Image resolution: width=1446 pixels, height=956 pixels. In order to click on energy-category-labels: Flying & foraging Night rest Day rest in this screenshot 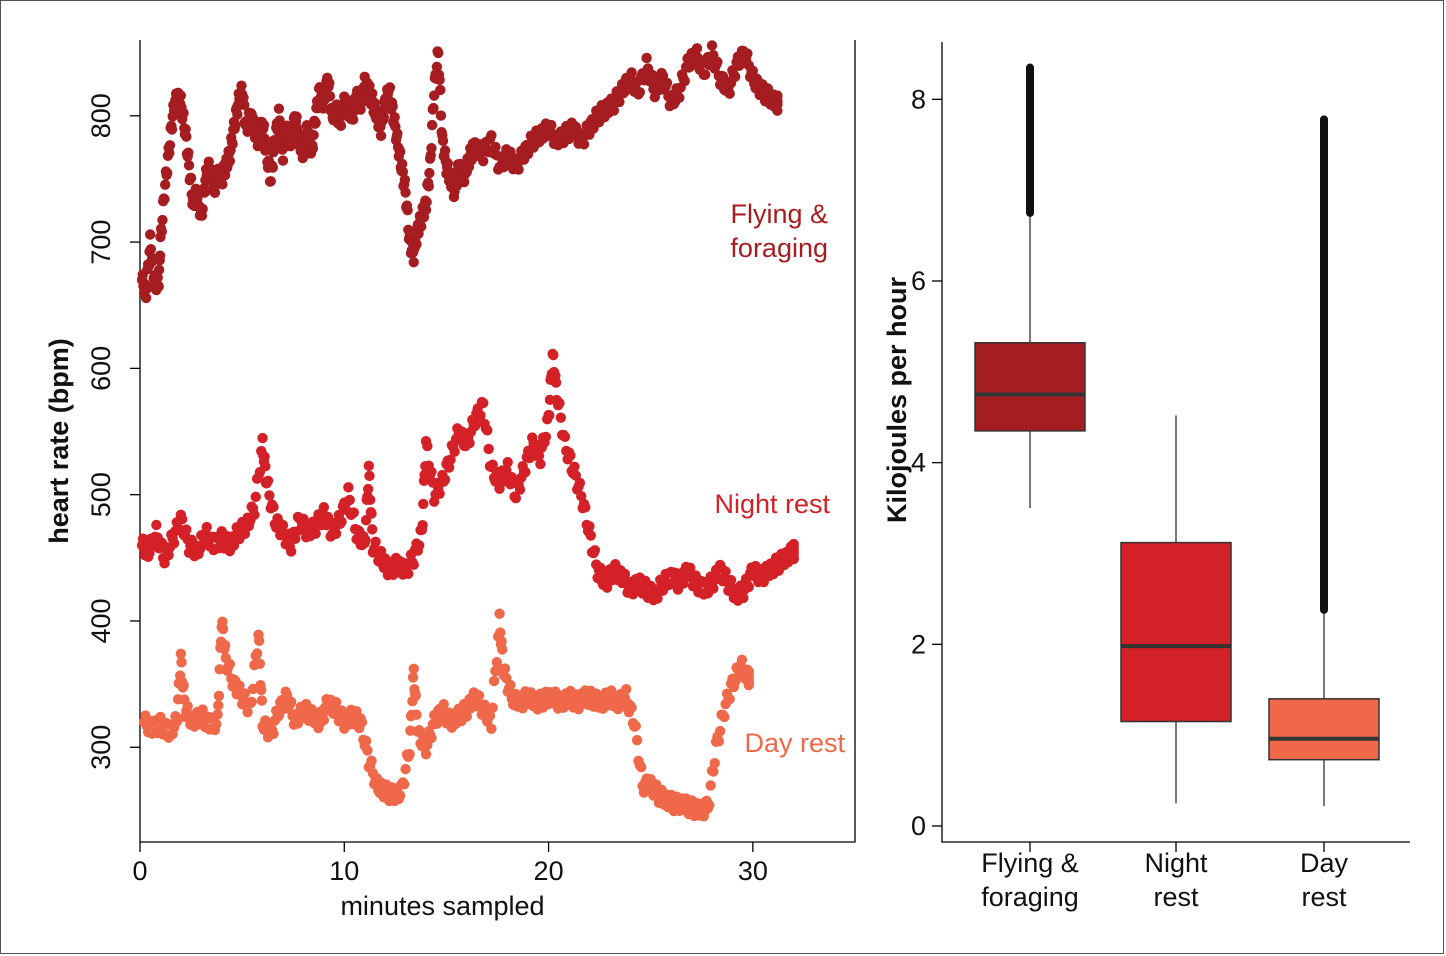, I will do `click(1164, 880)`.